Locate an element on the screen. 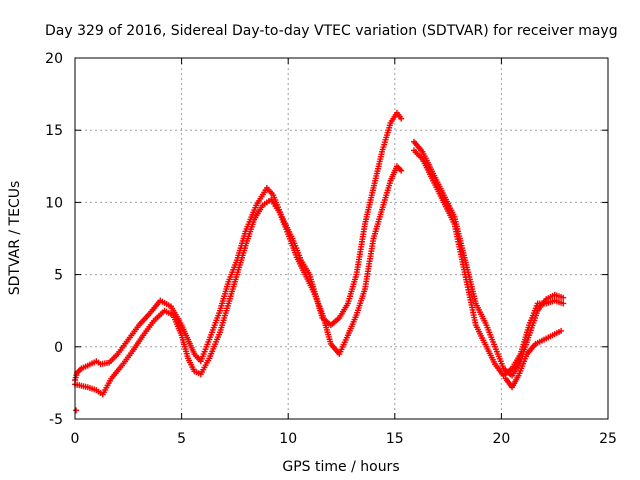 Image resolution: width=640 pixels, height=480 pixels. series-track-d is located at coordinates (488, 263).